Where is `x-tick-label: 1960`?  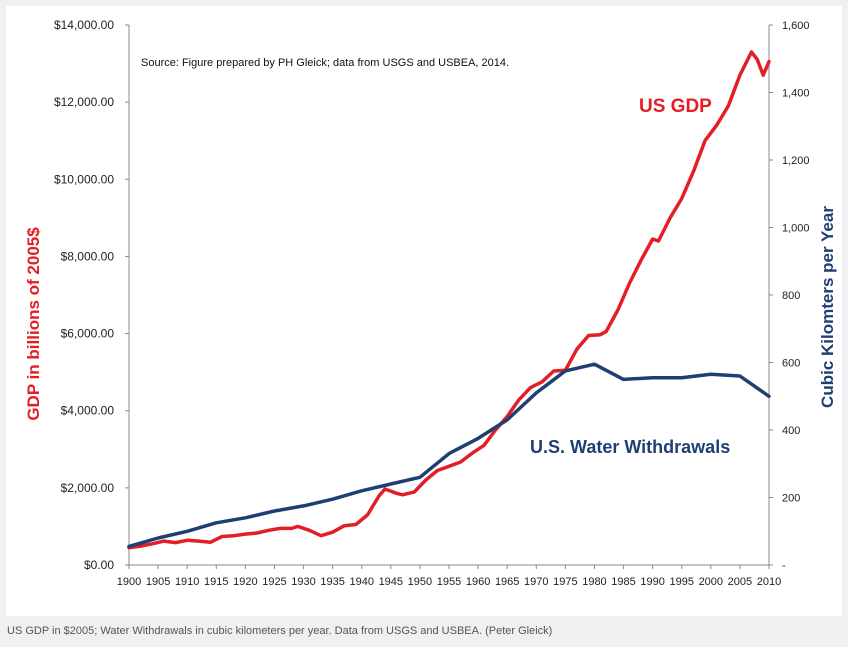 x-tick-label: 1960 is located at coordinates (478, 582).